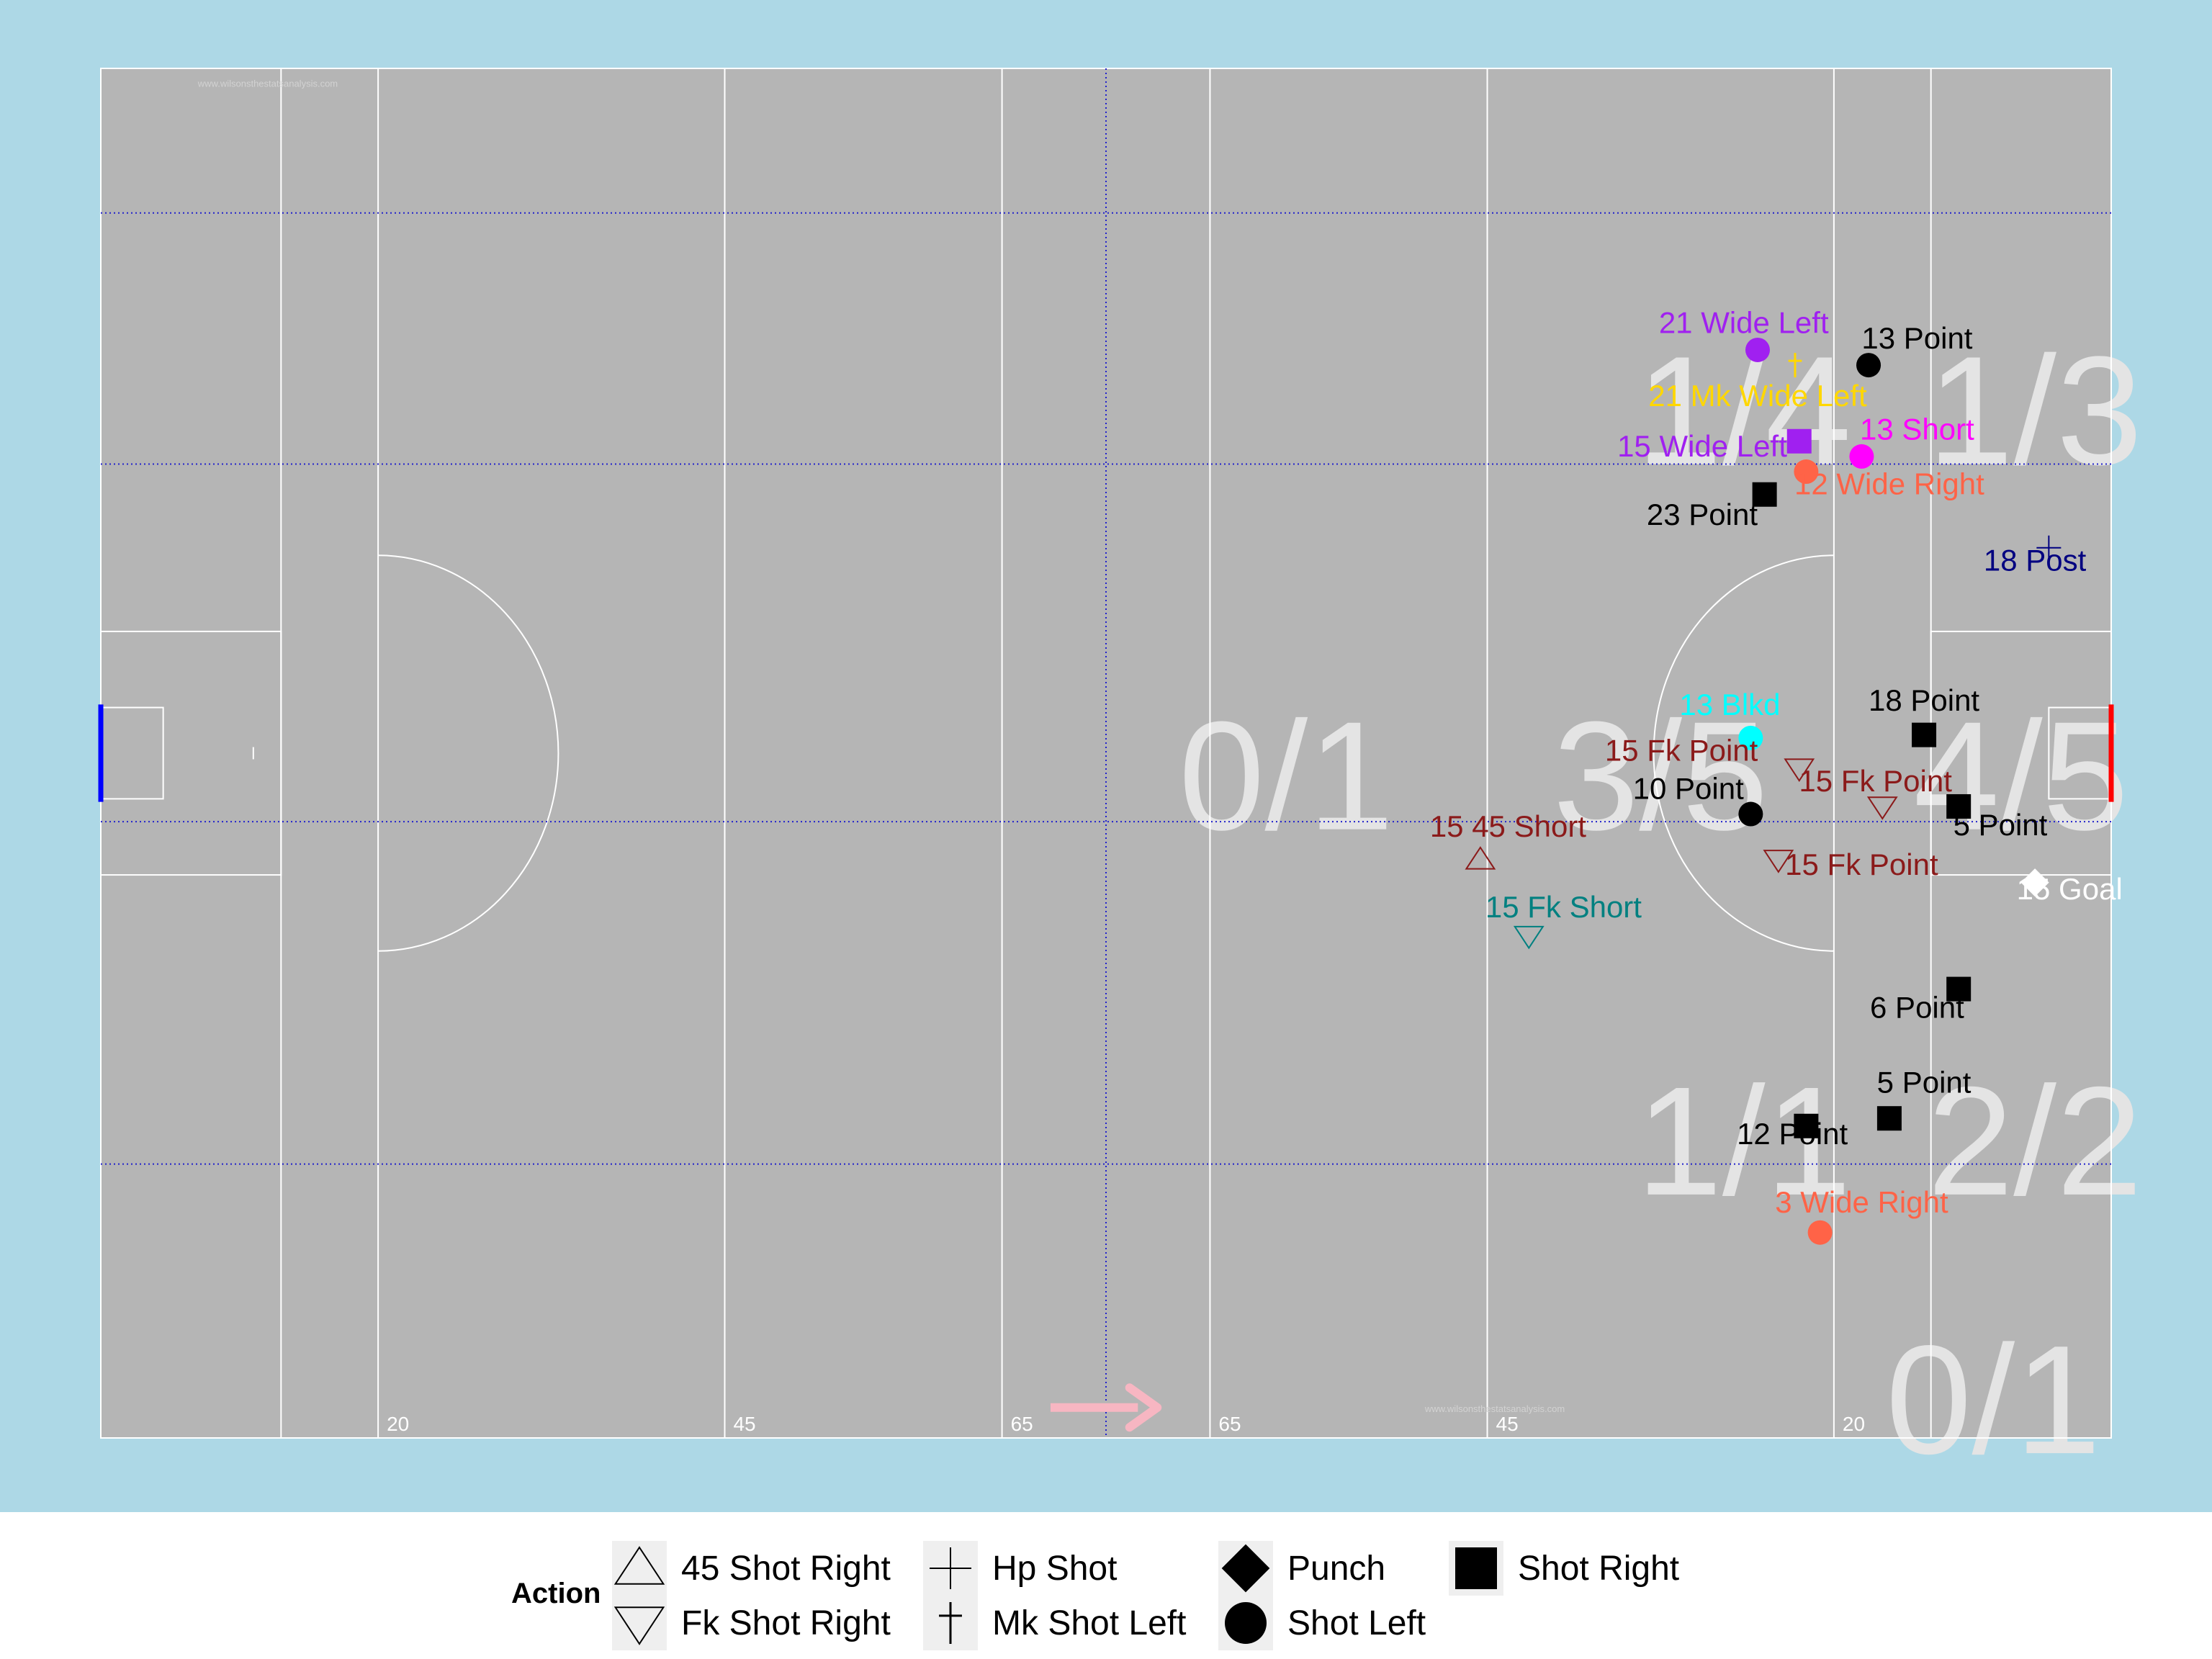 Image resolution: width=2212 pixels, height=1659 pixels. I want to click on shot-label: 18 Point, so click(1924, 700).